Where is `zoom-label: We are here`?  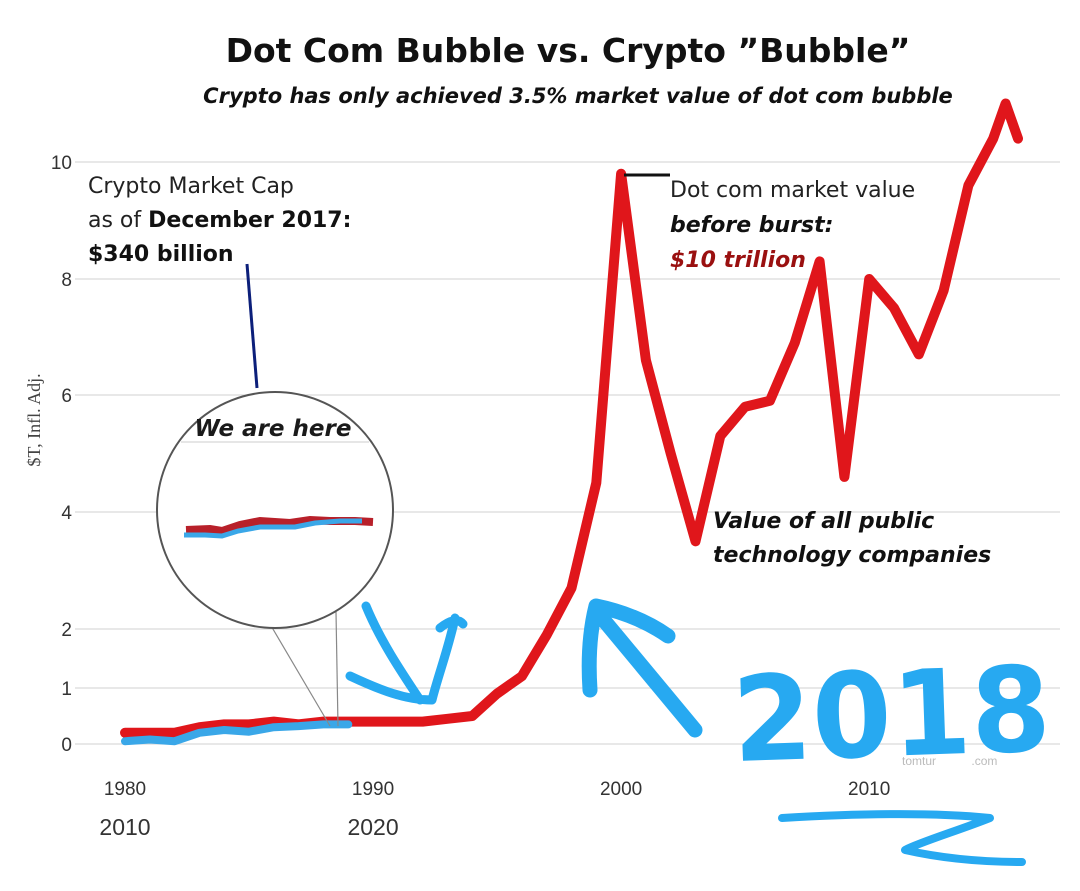
zoom-label: We are here is located at coordinates (273, 429).